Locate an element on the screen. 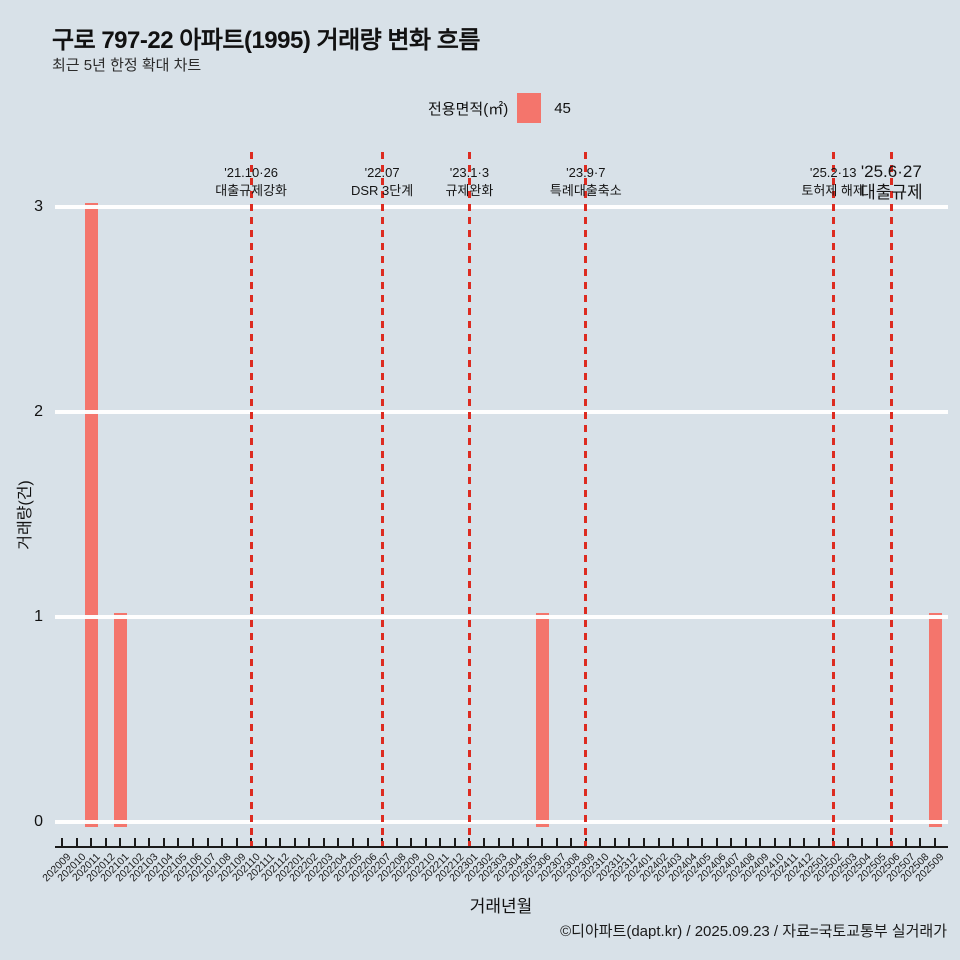 Image resolution: width=960 pixels, height=960 pixels. gridline-y3 is located at coordinates (501, 207).